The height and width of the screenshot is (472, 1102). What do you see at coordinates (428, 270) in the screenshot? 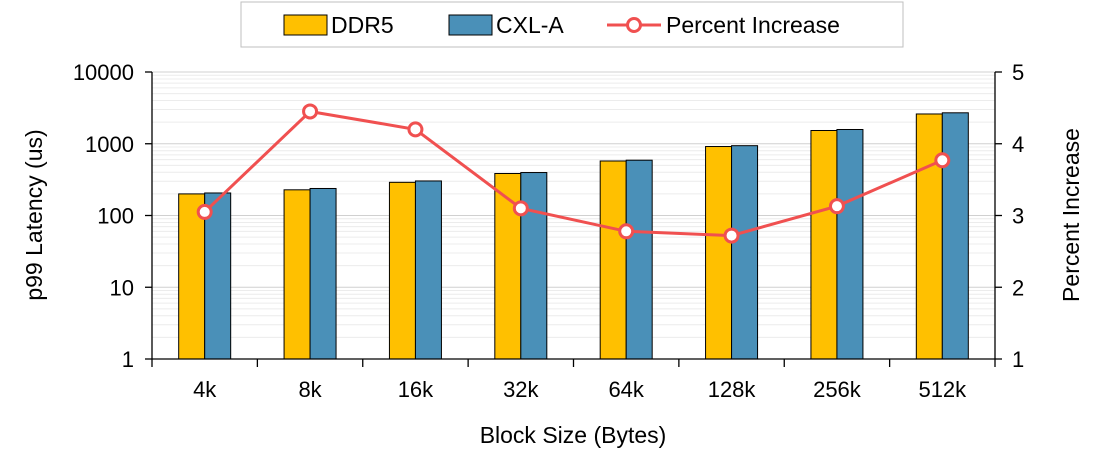
I see `bar-cxl-a-16k` at bounding box center [428, 270].